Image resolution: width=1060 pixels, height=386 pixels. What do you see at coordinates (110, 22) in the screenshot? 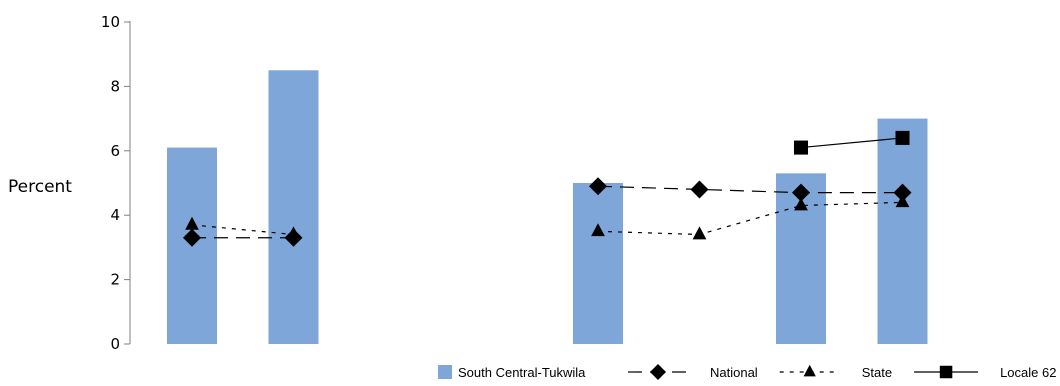
I see `y-tick-label: 10` at bounding box center [110, 22].